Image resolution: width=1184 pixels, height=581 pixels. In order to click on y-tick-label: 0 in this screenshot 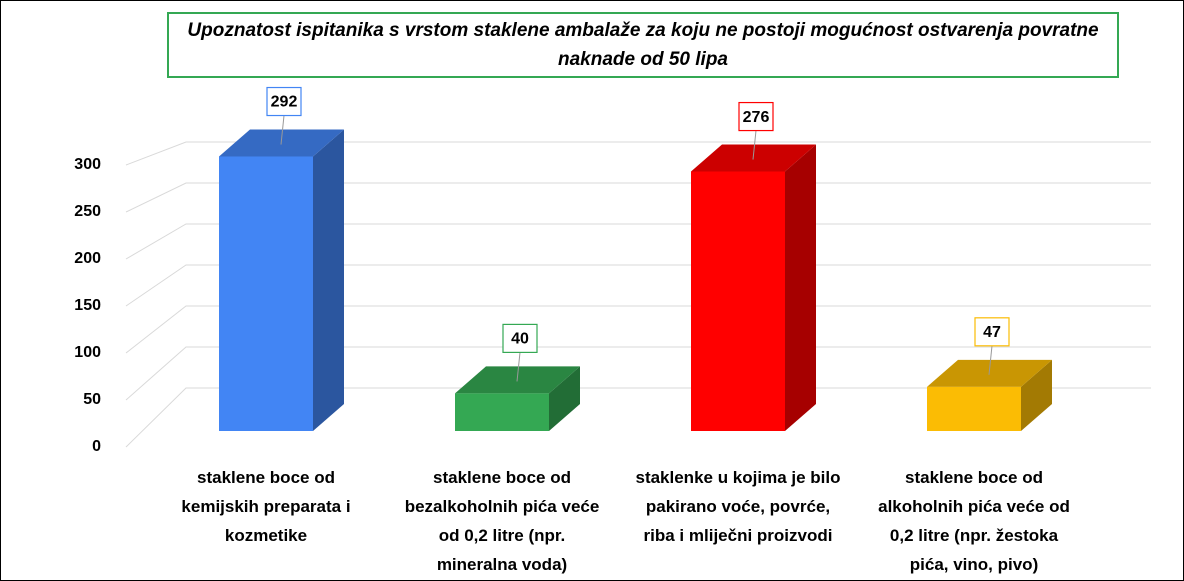, I will do `click(96, 446)`.